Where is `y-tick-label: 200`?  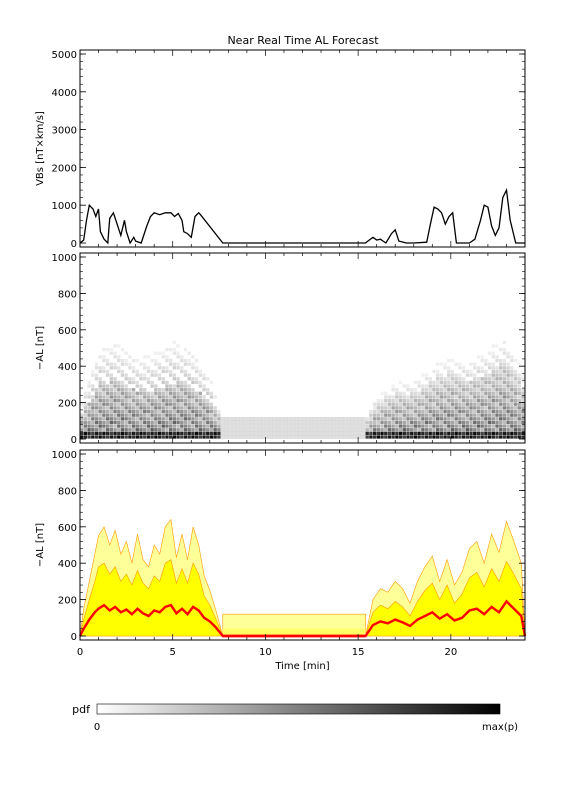 y-tick-label: 200 is located at coordinates (67, 601).